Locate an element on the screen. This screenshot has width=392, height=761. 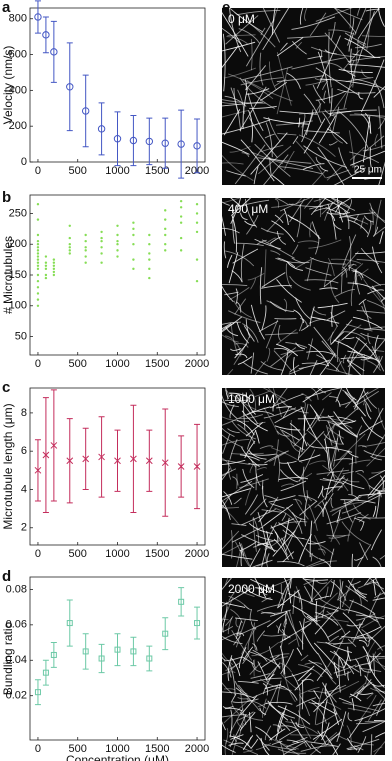
x-axis-label: Concentration (μM) is located at coordinates (117, 757).